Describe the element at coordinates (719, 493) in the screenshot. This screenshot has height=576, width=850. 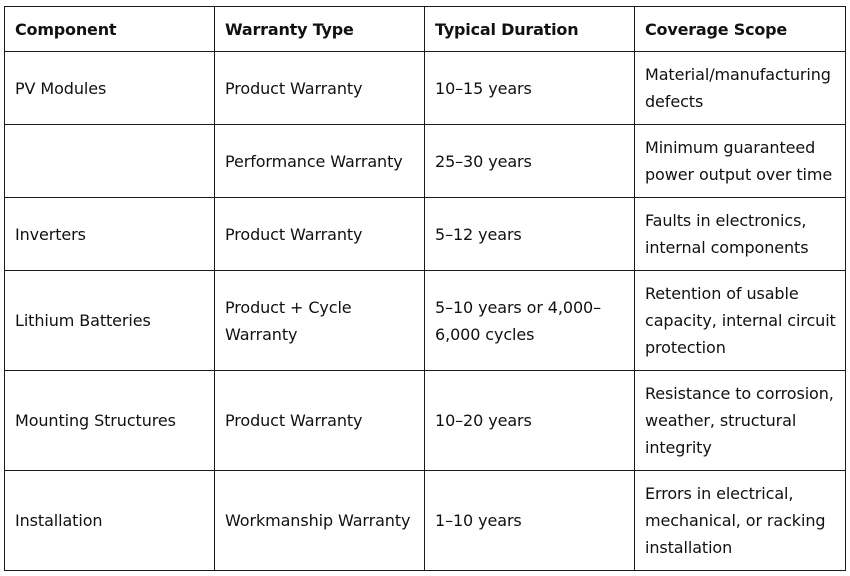
I see `coverage-line: Errors in electrical,` at that location.